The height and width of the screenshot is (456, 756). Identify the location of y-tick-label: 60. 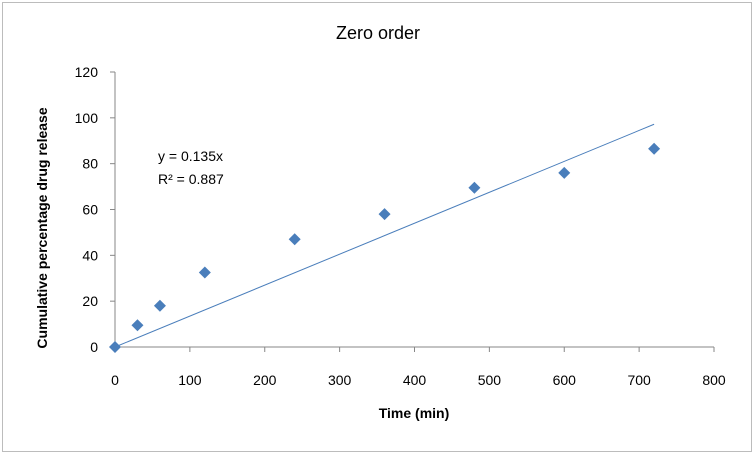
(90, 210).